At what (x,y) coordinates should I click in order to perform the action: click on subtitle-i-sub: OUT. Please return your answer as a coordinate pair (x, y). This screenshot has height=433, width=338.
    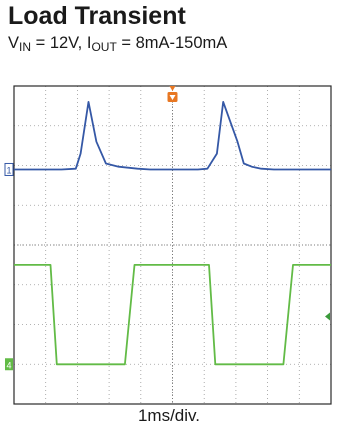
    Looking at the image, I should click on (104, 47).